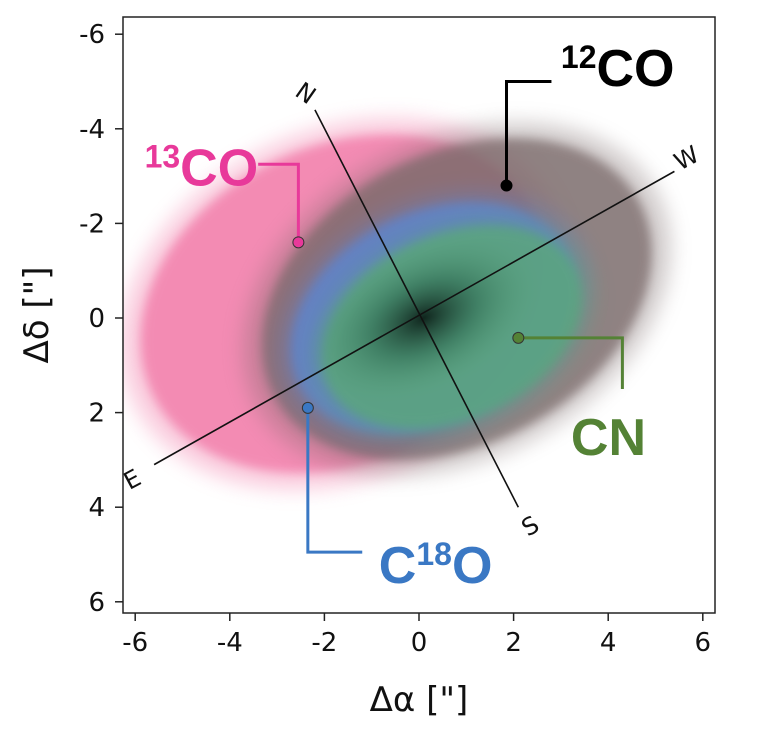 This screenshot has width=762, height=741. I want to click on x-axis-ticks: -6 -4 -2 0 2 4 6, so click(416, 635).